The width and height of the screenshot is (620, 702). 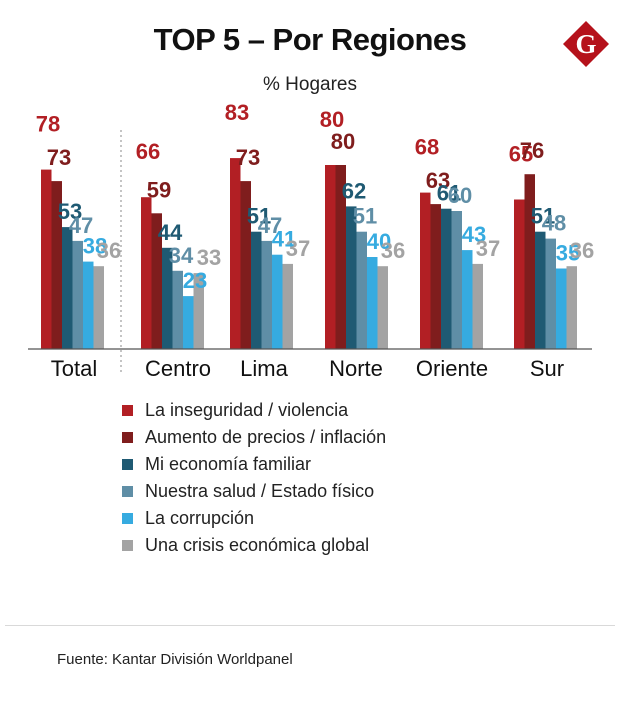 What do you see at coordinates (228, 464) in the screenshot?
I see `legend-label: Mi economía familiar` at bounding box center [228, 464].